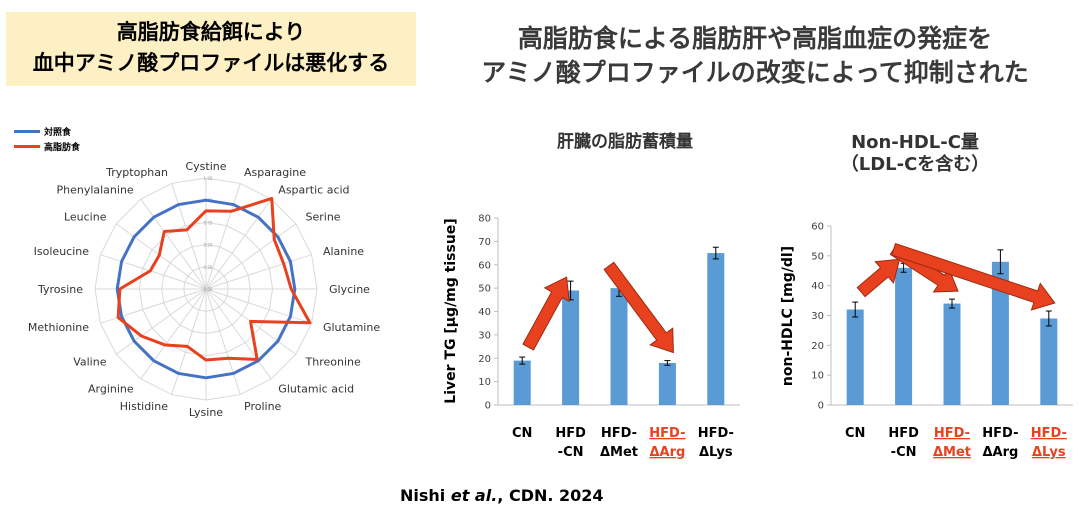  What do you see at coordinates (136, 172) in the screenshot?
I see `radar-category-label: Tryptophan` at bounding box center [136, 172].